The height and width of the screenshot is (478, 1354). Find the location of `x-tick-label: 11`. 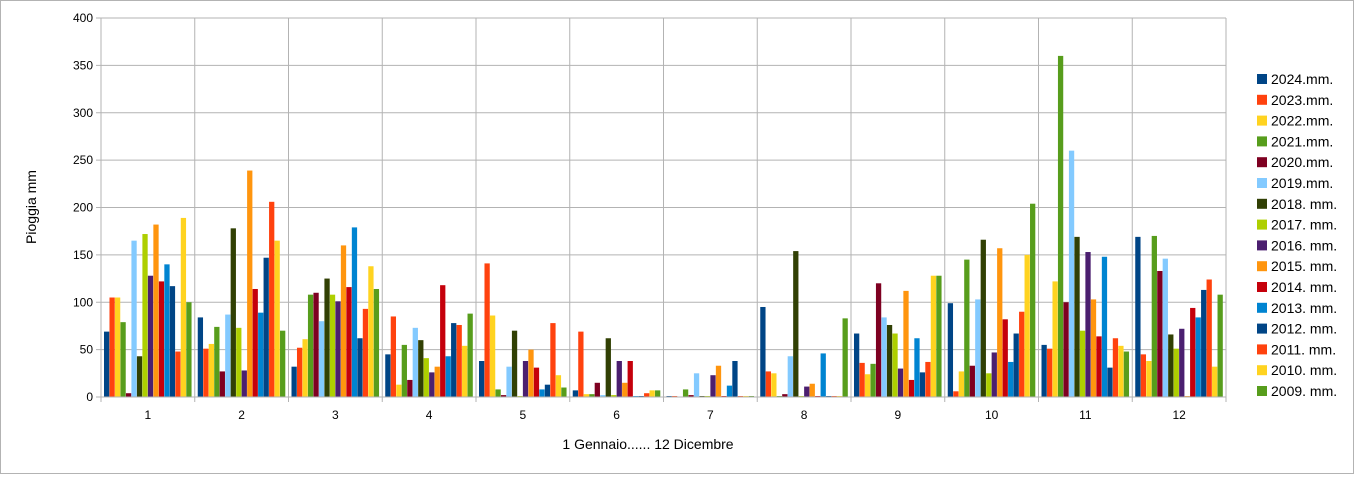

x-tick-label: 11 is located at coordinates (1085, 415).